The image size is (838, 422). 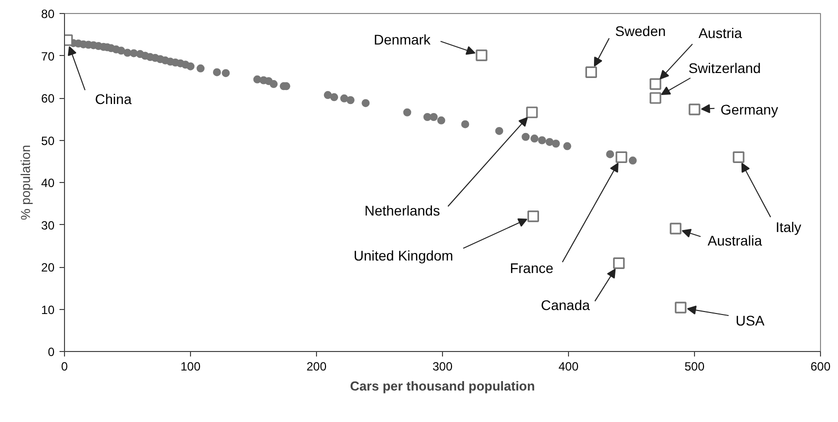 I want to click on x-tick-label: 200, so click(x=316, y=367).